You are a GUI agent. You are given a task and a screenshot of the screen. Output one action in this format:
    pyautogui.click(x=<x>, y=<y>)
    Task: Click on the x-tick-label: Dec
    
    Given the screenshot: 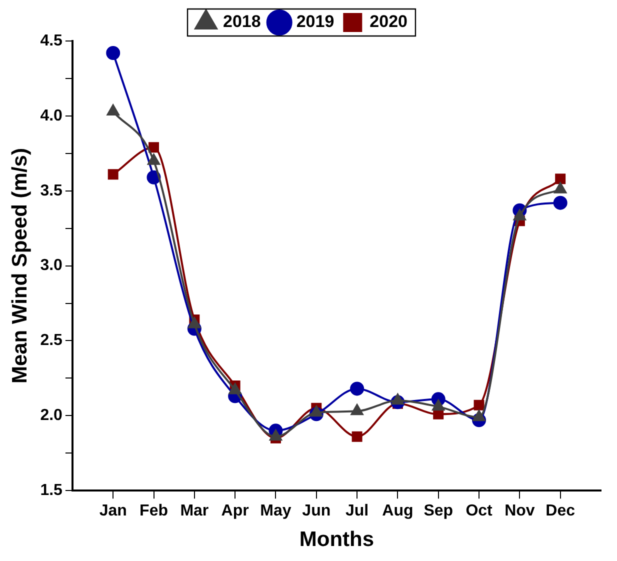 What is the action you would take?
    pyautogui.click(x=561, y=511)
    